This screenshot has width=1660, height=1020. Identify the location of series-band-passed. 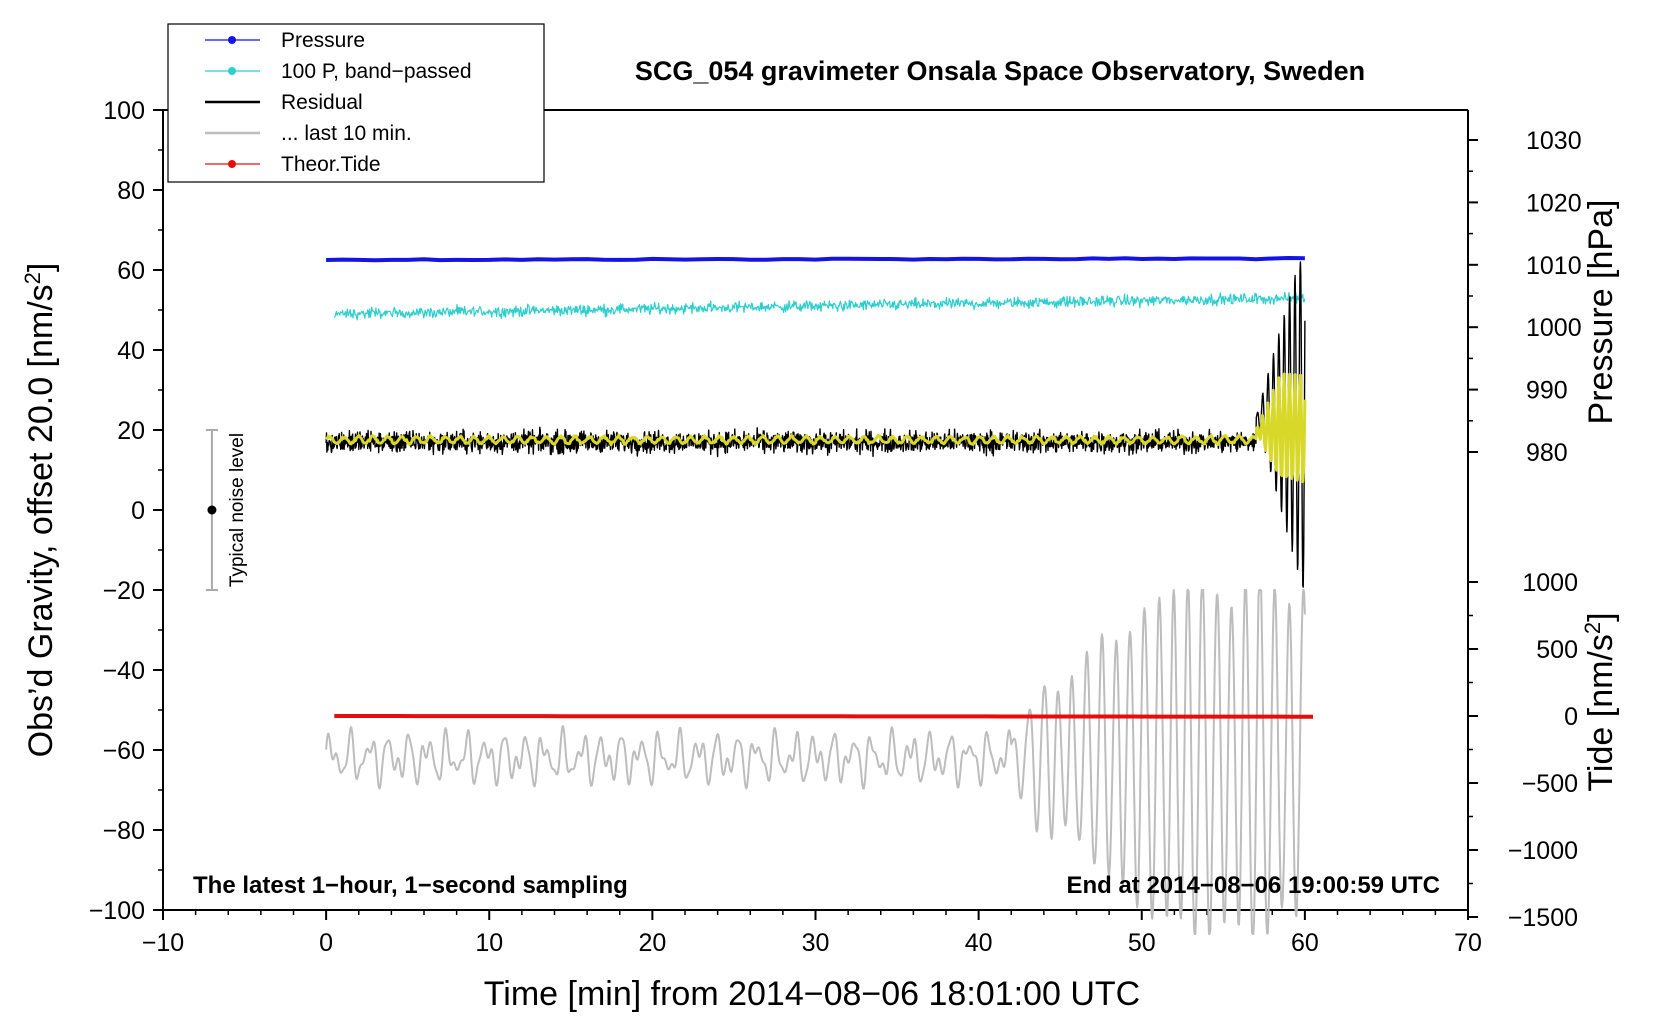
(819, 306).